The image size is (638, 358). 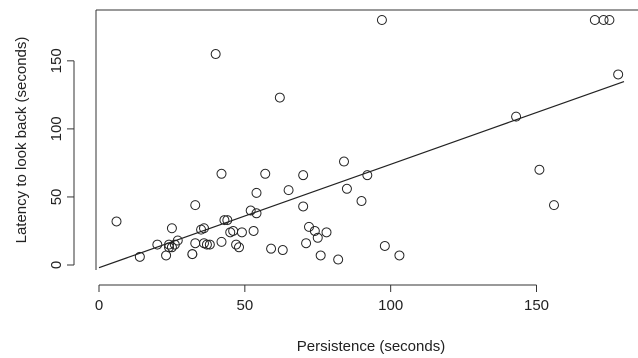 What do you see at coordinates (371, 346) in the screenshot?
I see `x-axis-title: Persistence (seconds)` at bounding box center [371, 346].